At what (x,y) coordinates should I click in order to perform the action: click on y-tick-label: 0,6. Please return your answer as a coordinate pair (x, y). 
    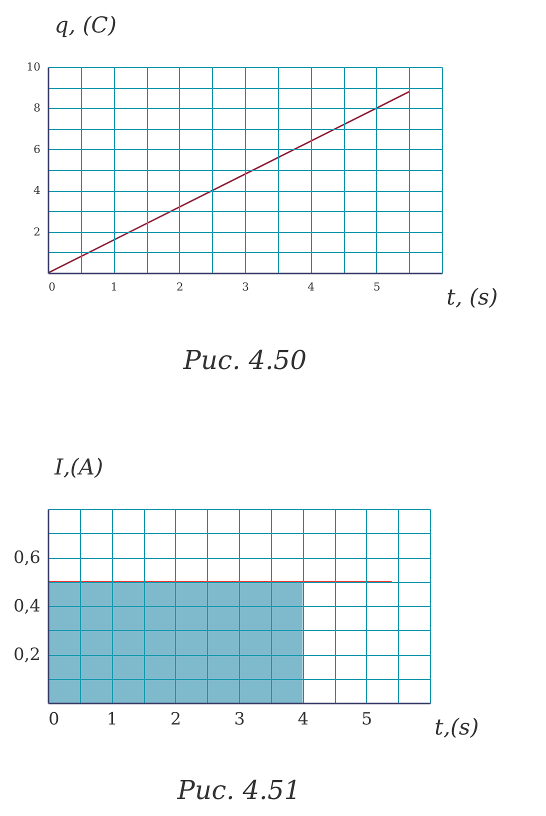
    Looking at the image, I should click on (26, 558).